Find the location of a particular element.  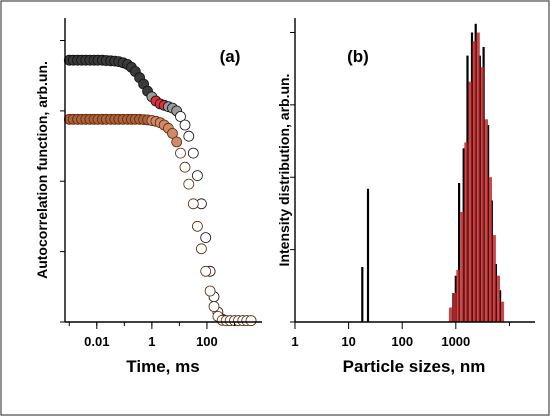

panel-b-x-tick-label-2: 10 is located at coordinates (348, 341).